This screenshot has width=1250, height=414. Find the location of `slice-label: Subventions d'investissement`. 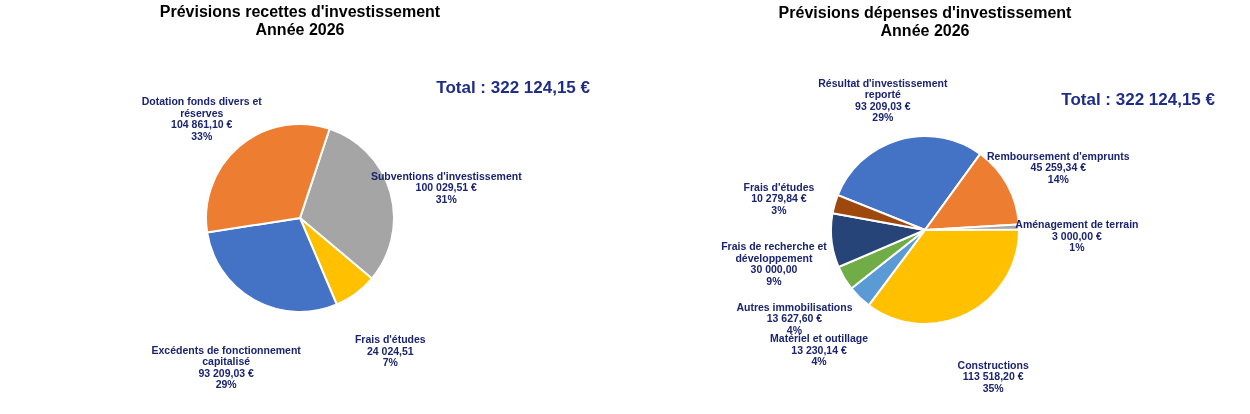

slice-label: Subventions d'investissement is located at coordinates (446, 175).